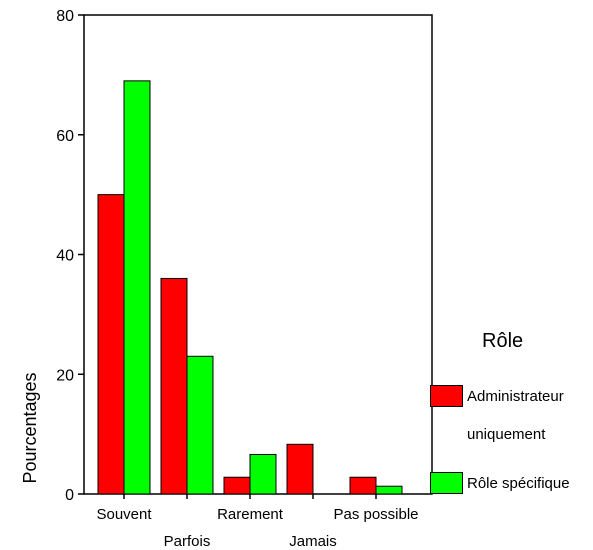 The image size is (593, 550). Describe the element at coordinates (69, 495) in the screenshot. I see `y-tick-label: 0` at that location.